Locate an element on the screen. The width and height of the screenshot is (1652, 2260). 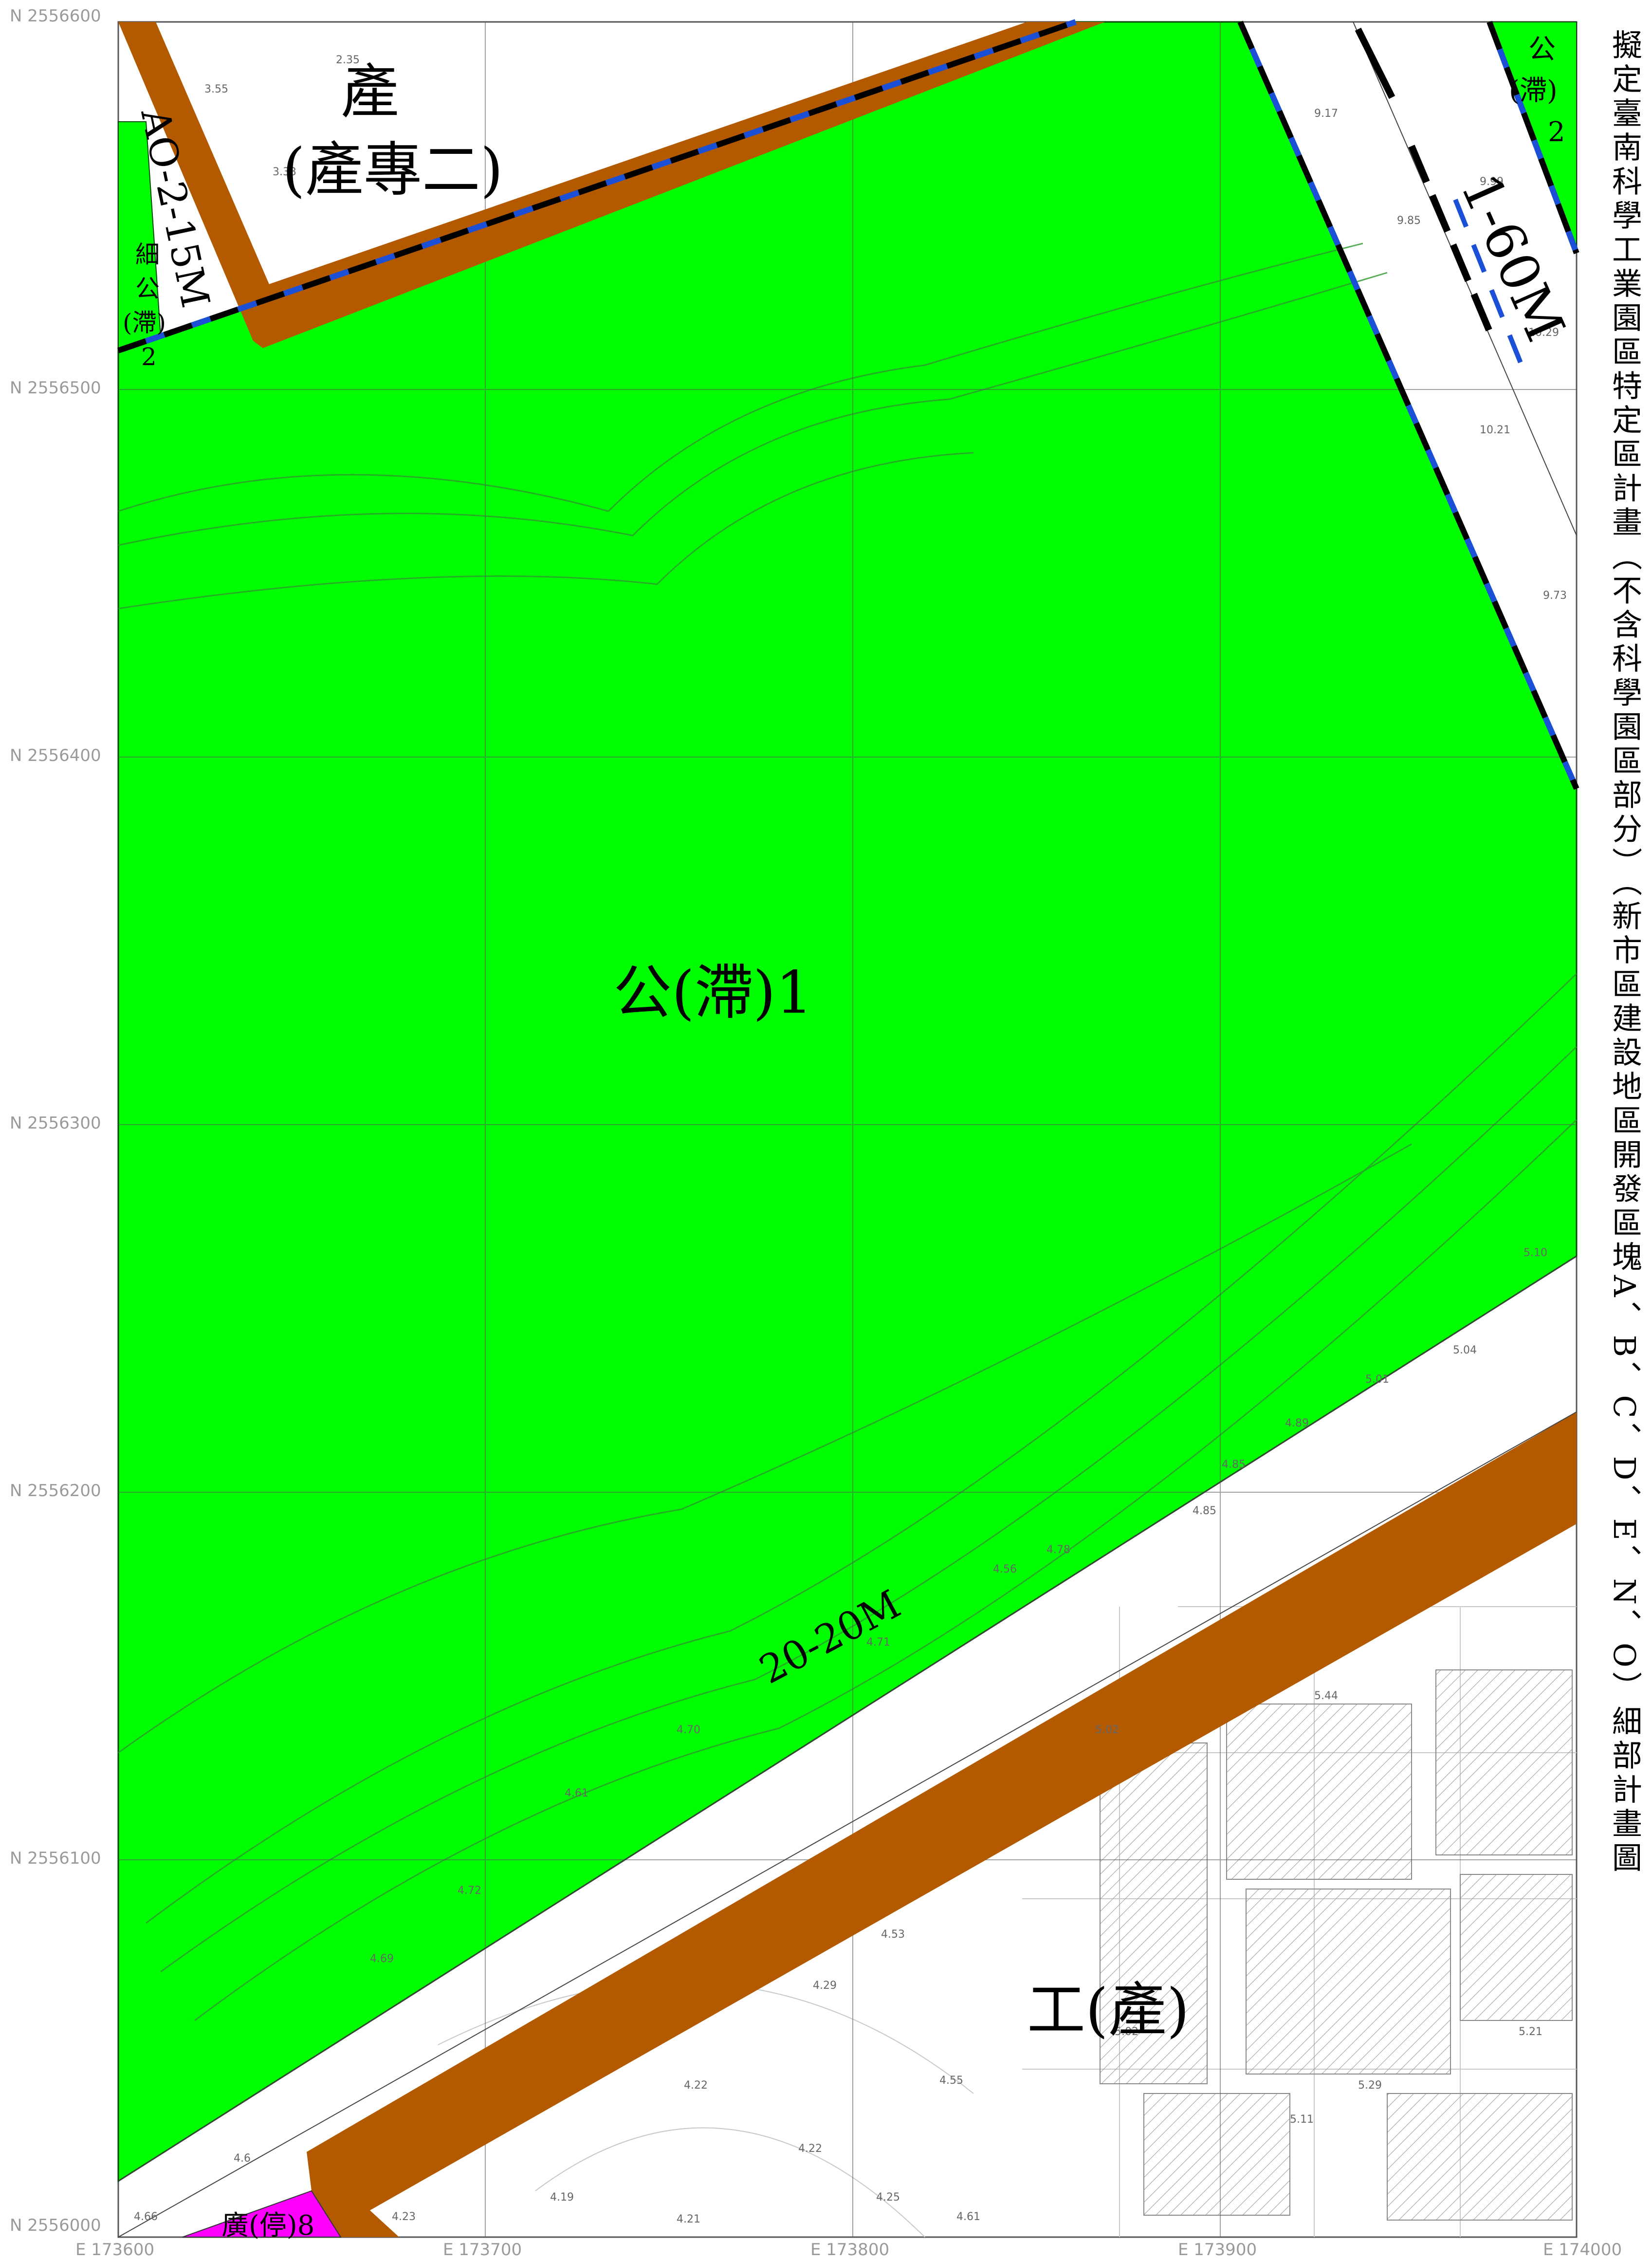
northing-label: N 2556300 is located at coordinates (55, 1123).